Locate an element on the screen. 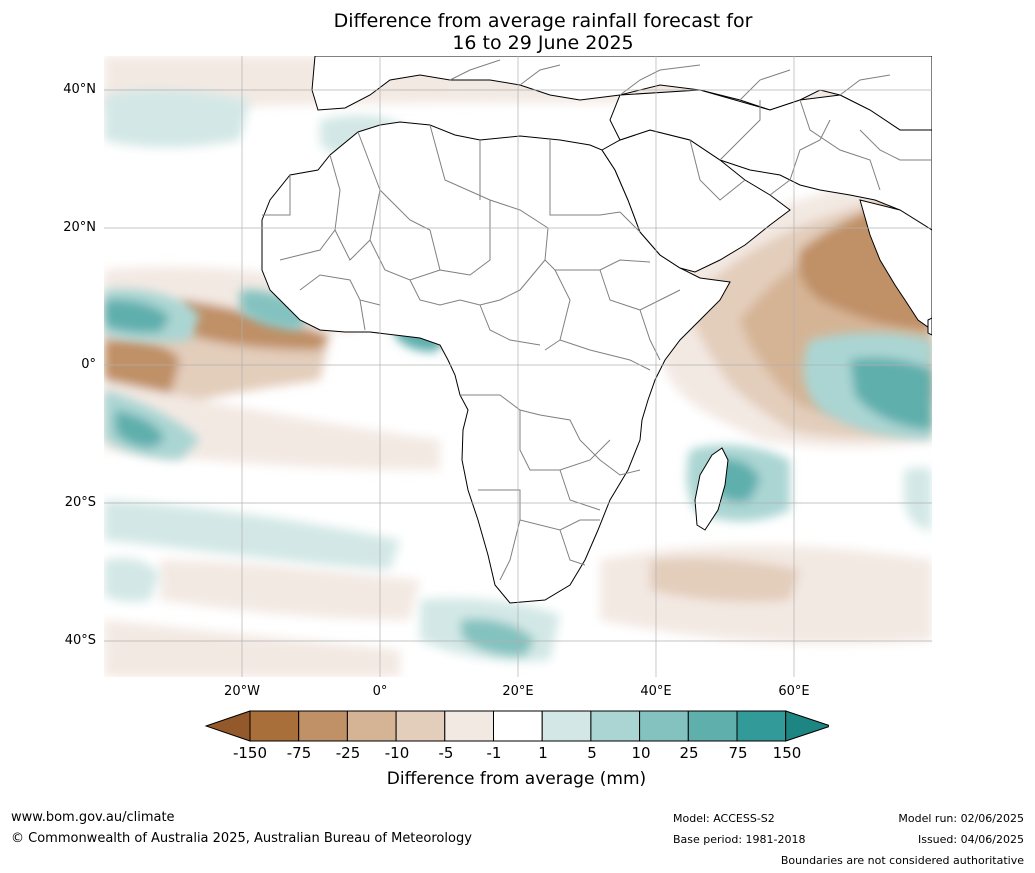 This screenshot has height=873, width=1035. issued-date: Issued: 04/06/2025 is located at coordinates (970, 839).